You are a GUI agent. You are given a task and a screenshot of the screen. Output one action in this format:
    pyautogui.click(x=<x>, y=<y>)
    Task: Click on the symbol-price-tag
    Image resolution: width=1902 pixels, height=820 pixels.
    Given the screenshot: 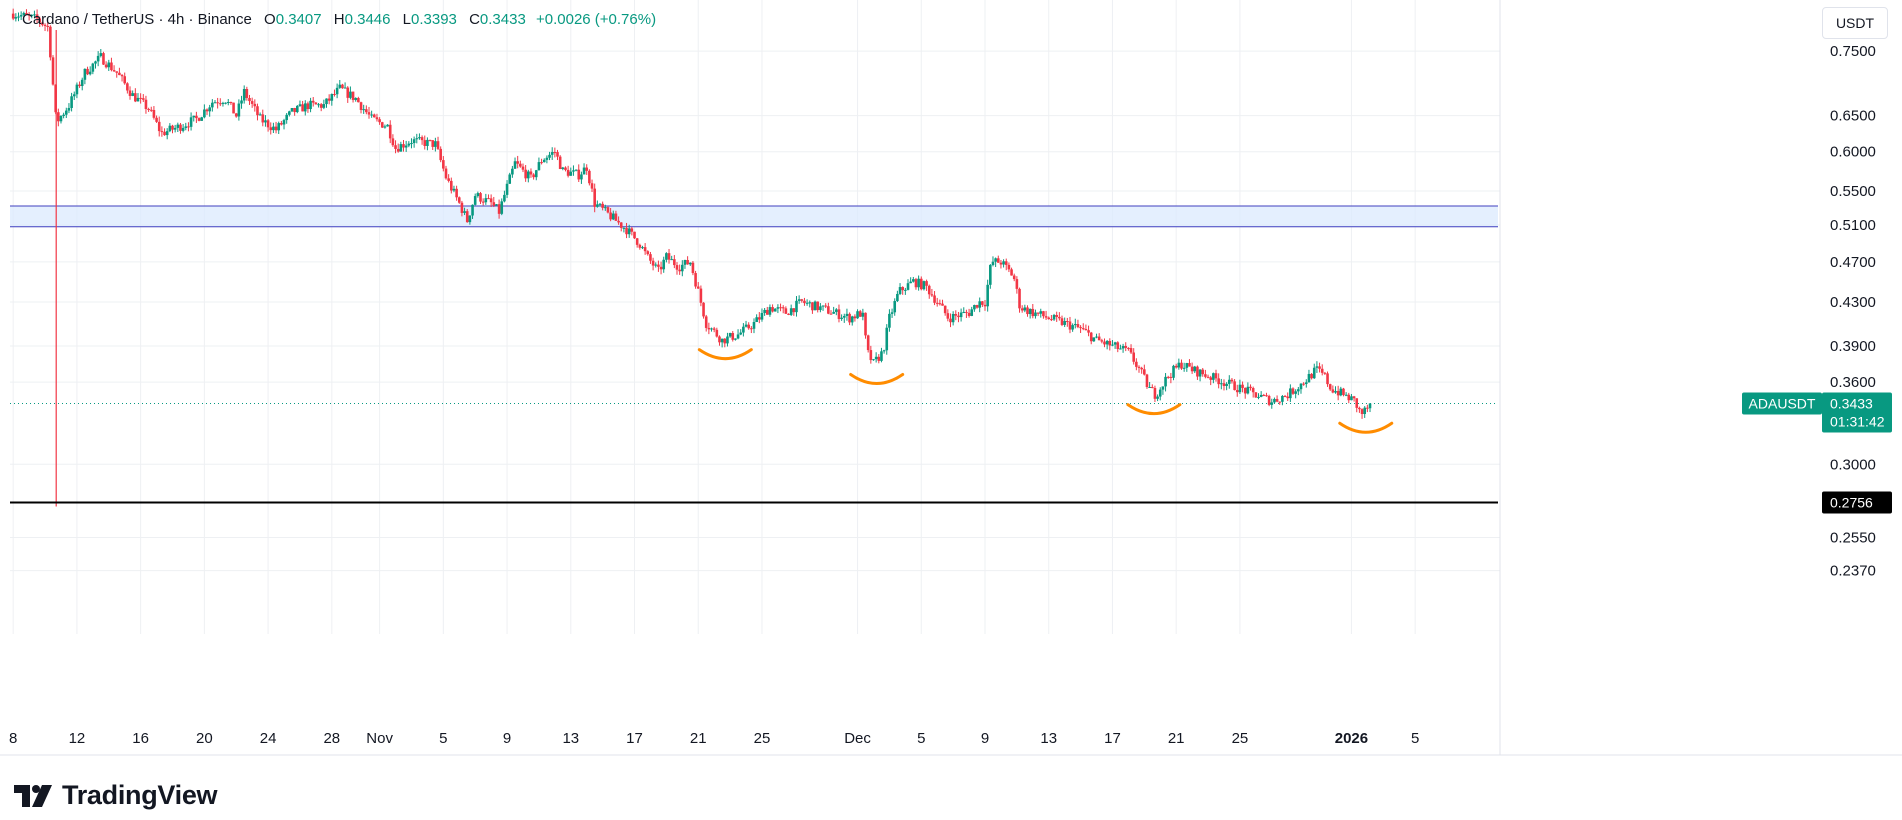 What is the action you would take?
    pyautogui.click(x=1782, y=403)
    